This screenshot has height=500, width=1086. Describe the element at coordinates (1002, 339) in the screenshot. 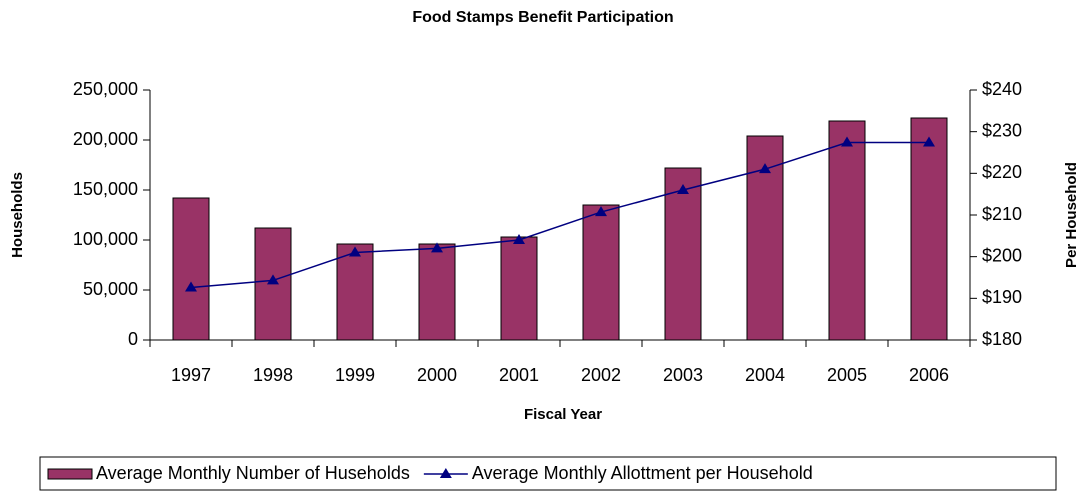

I see `y2-tick-label: $180` at that location.